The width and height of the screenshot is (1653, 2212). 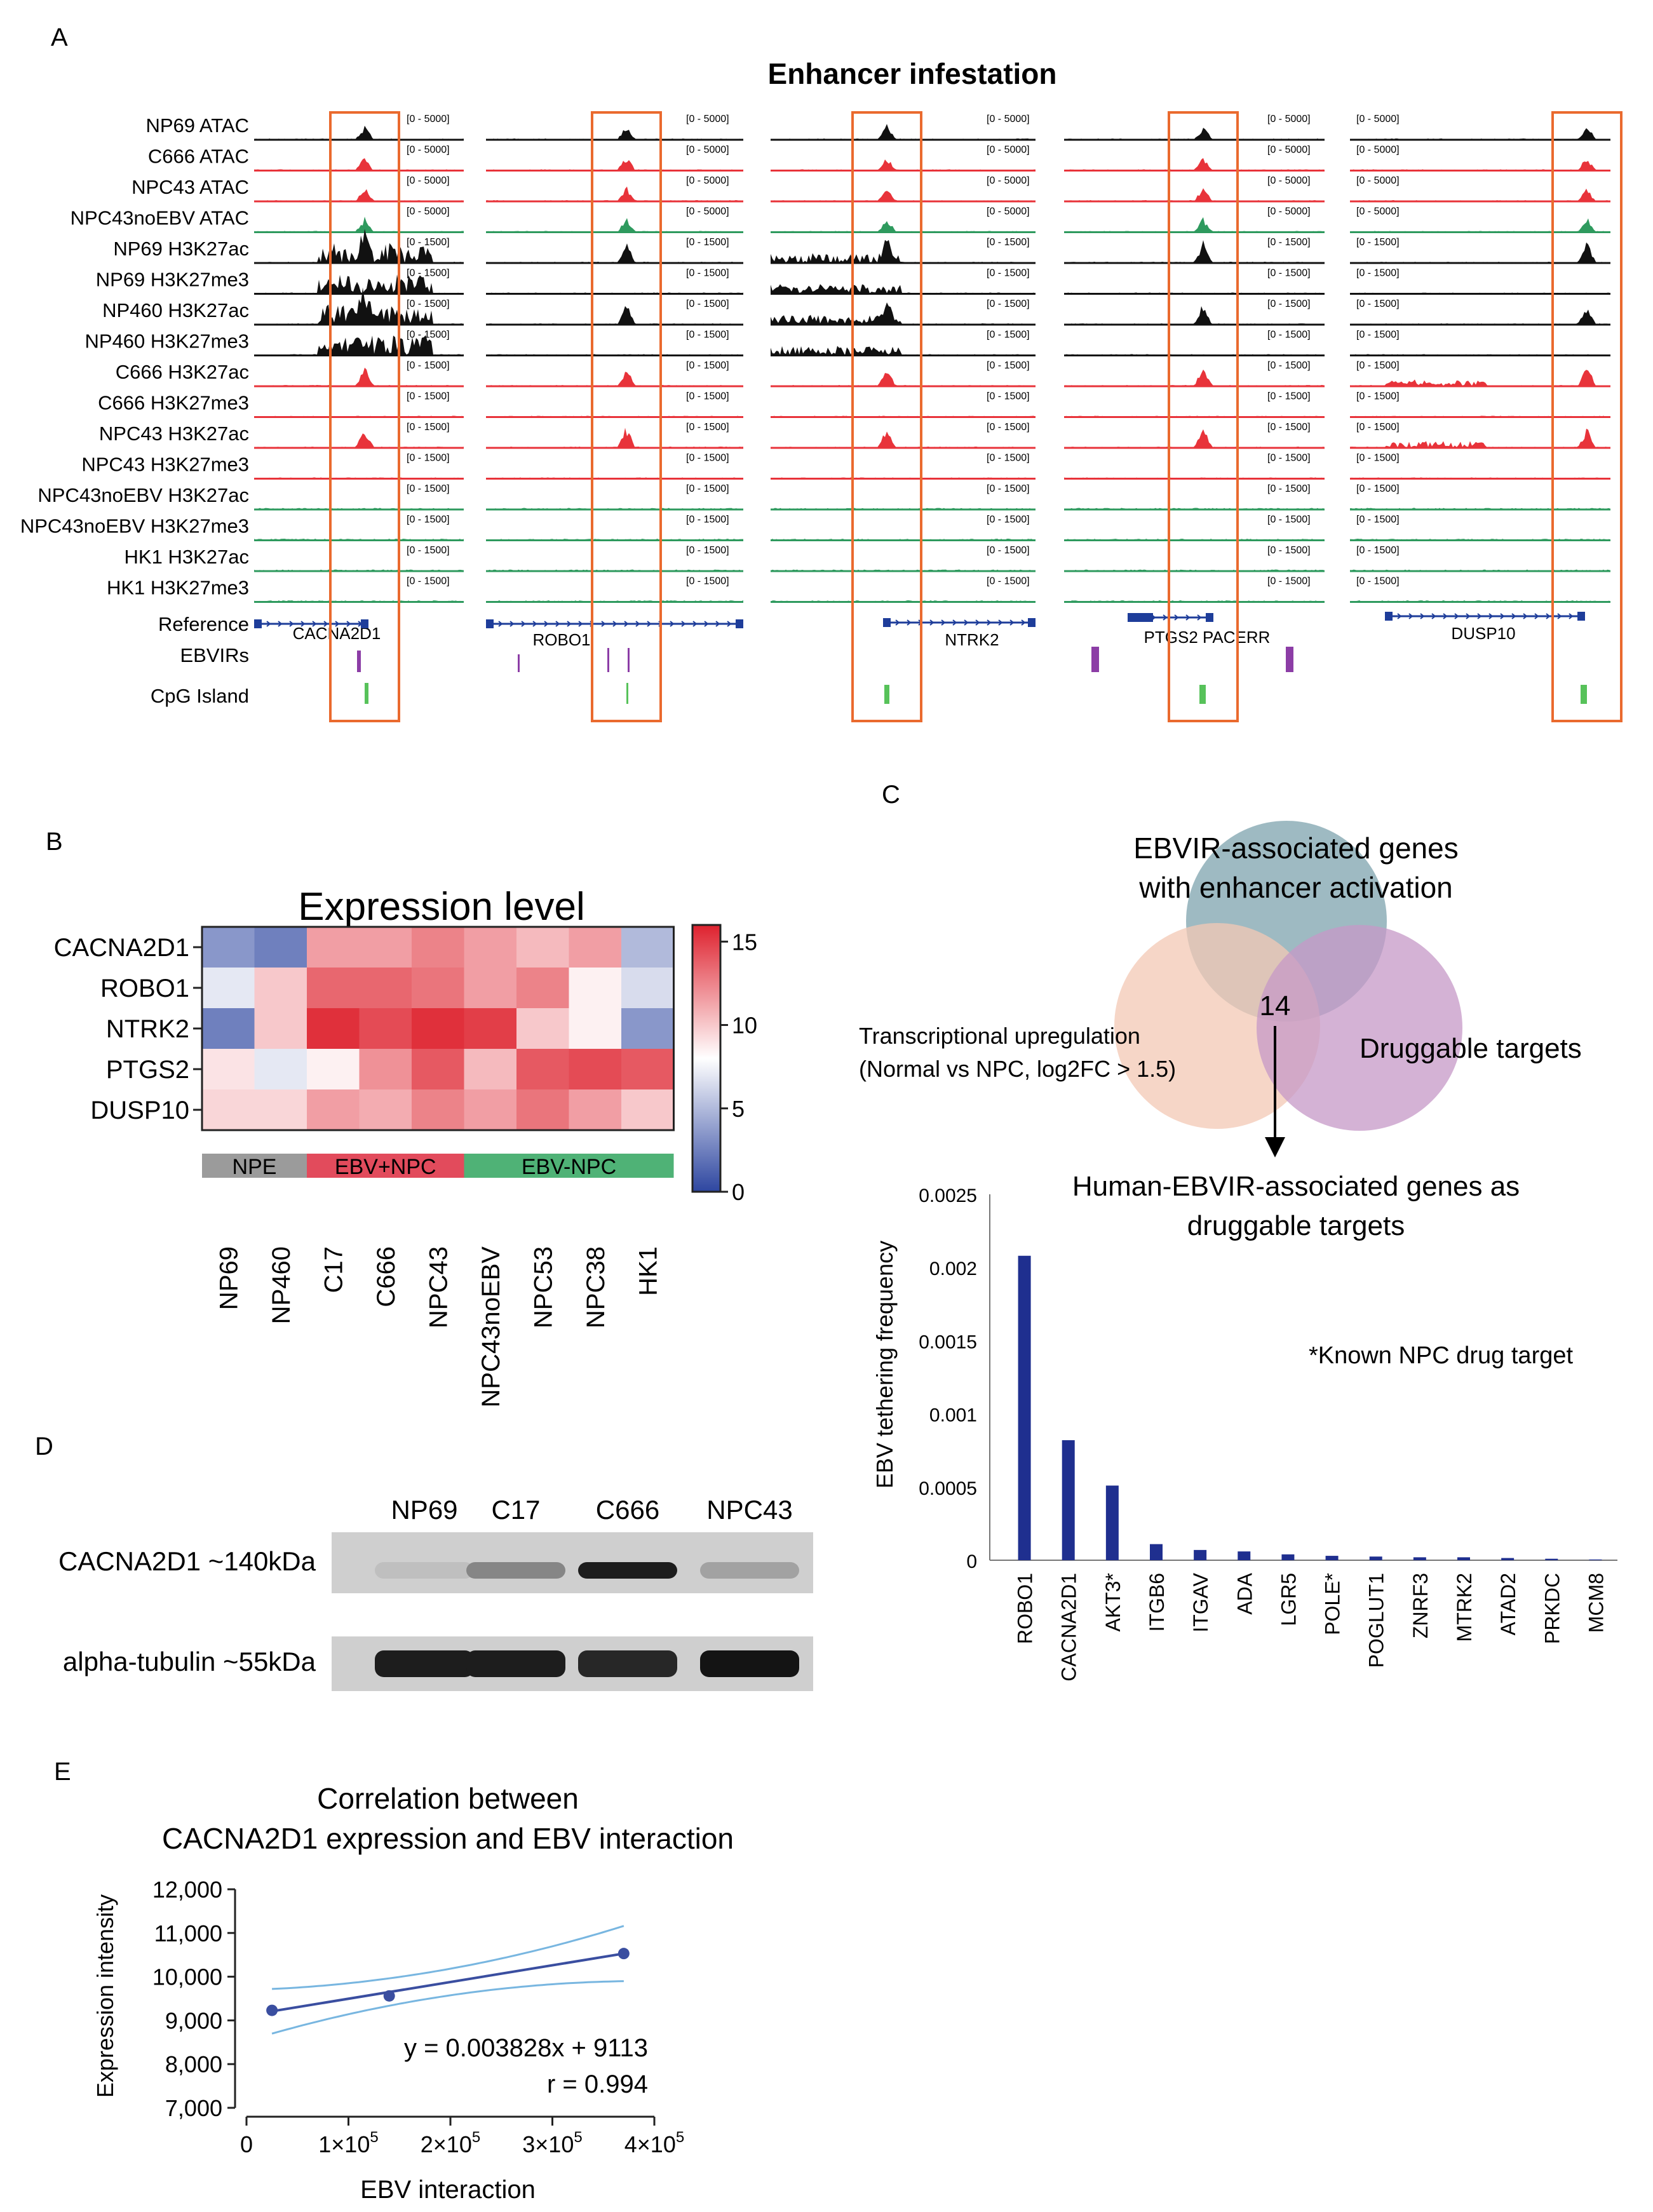 What do you see at coordinates (903, 435) in the screenshot?
I see `track-npc43-h3k27ac-locus-3: [0 - 1500]` at bounding box center [903, 435].